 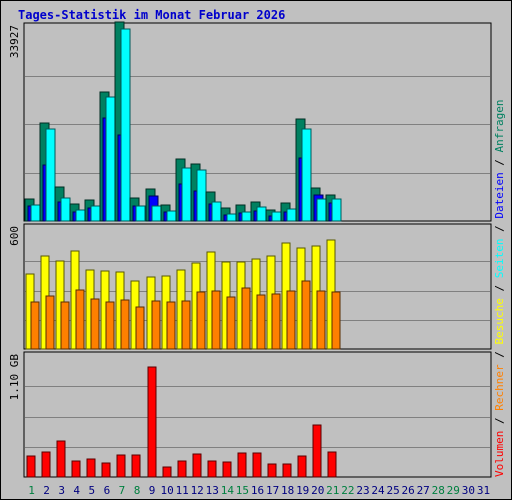 I want to click on day-label-18: 18, so click(x=287, y=490).